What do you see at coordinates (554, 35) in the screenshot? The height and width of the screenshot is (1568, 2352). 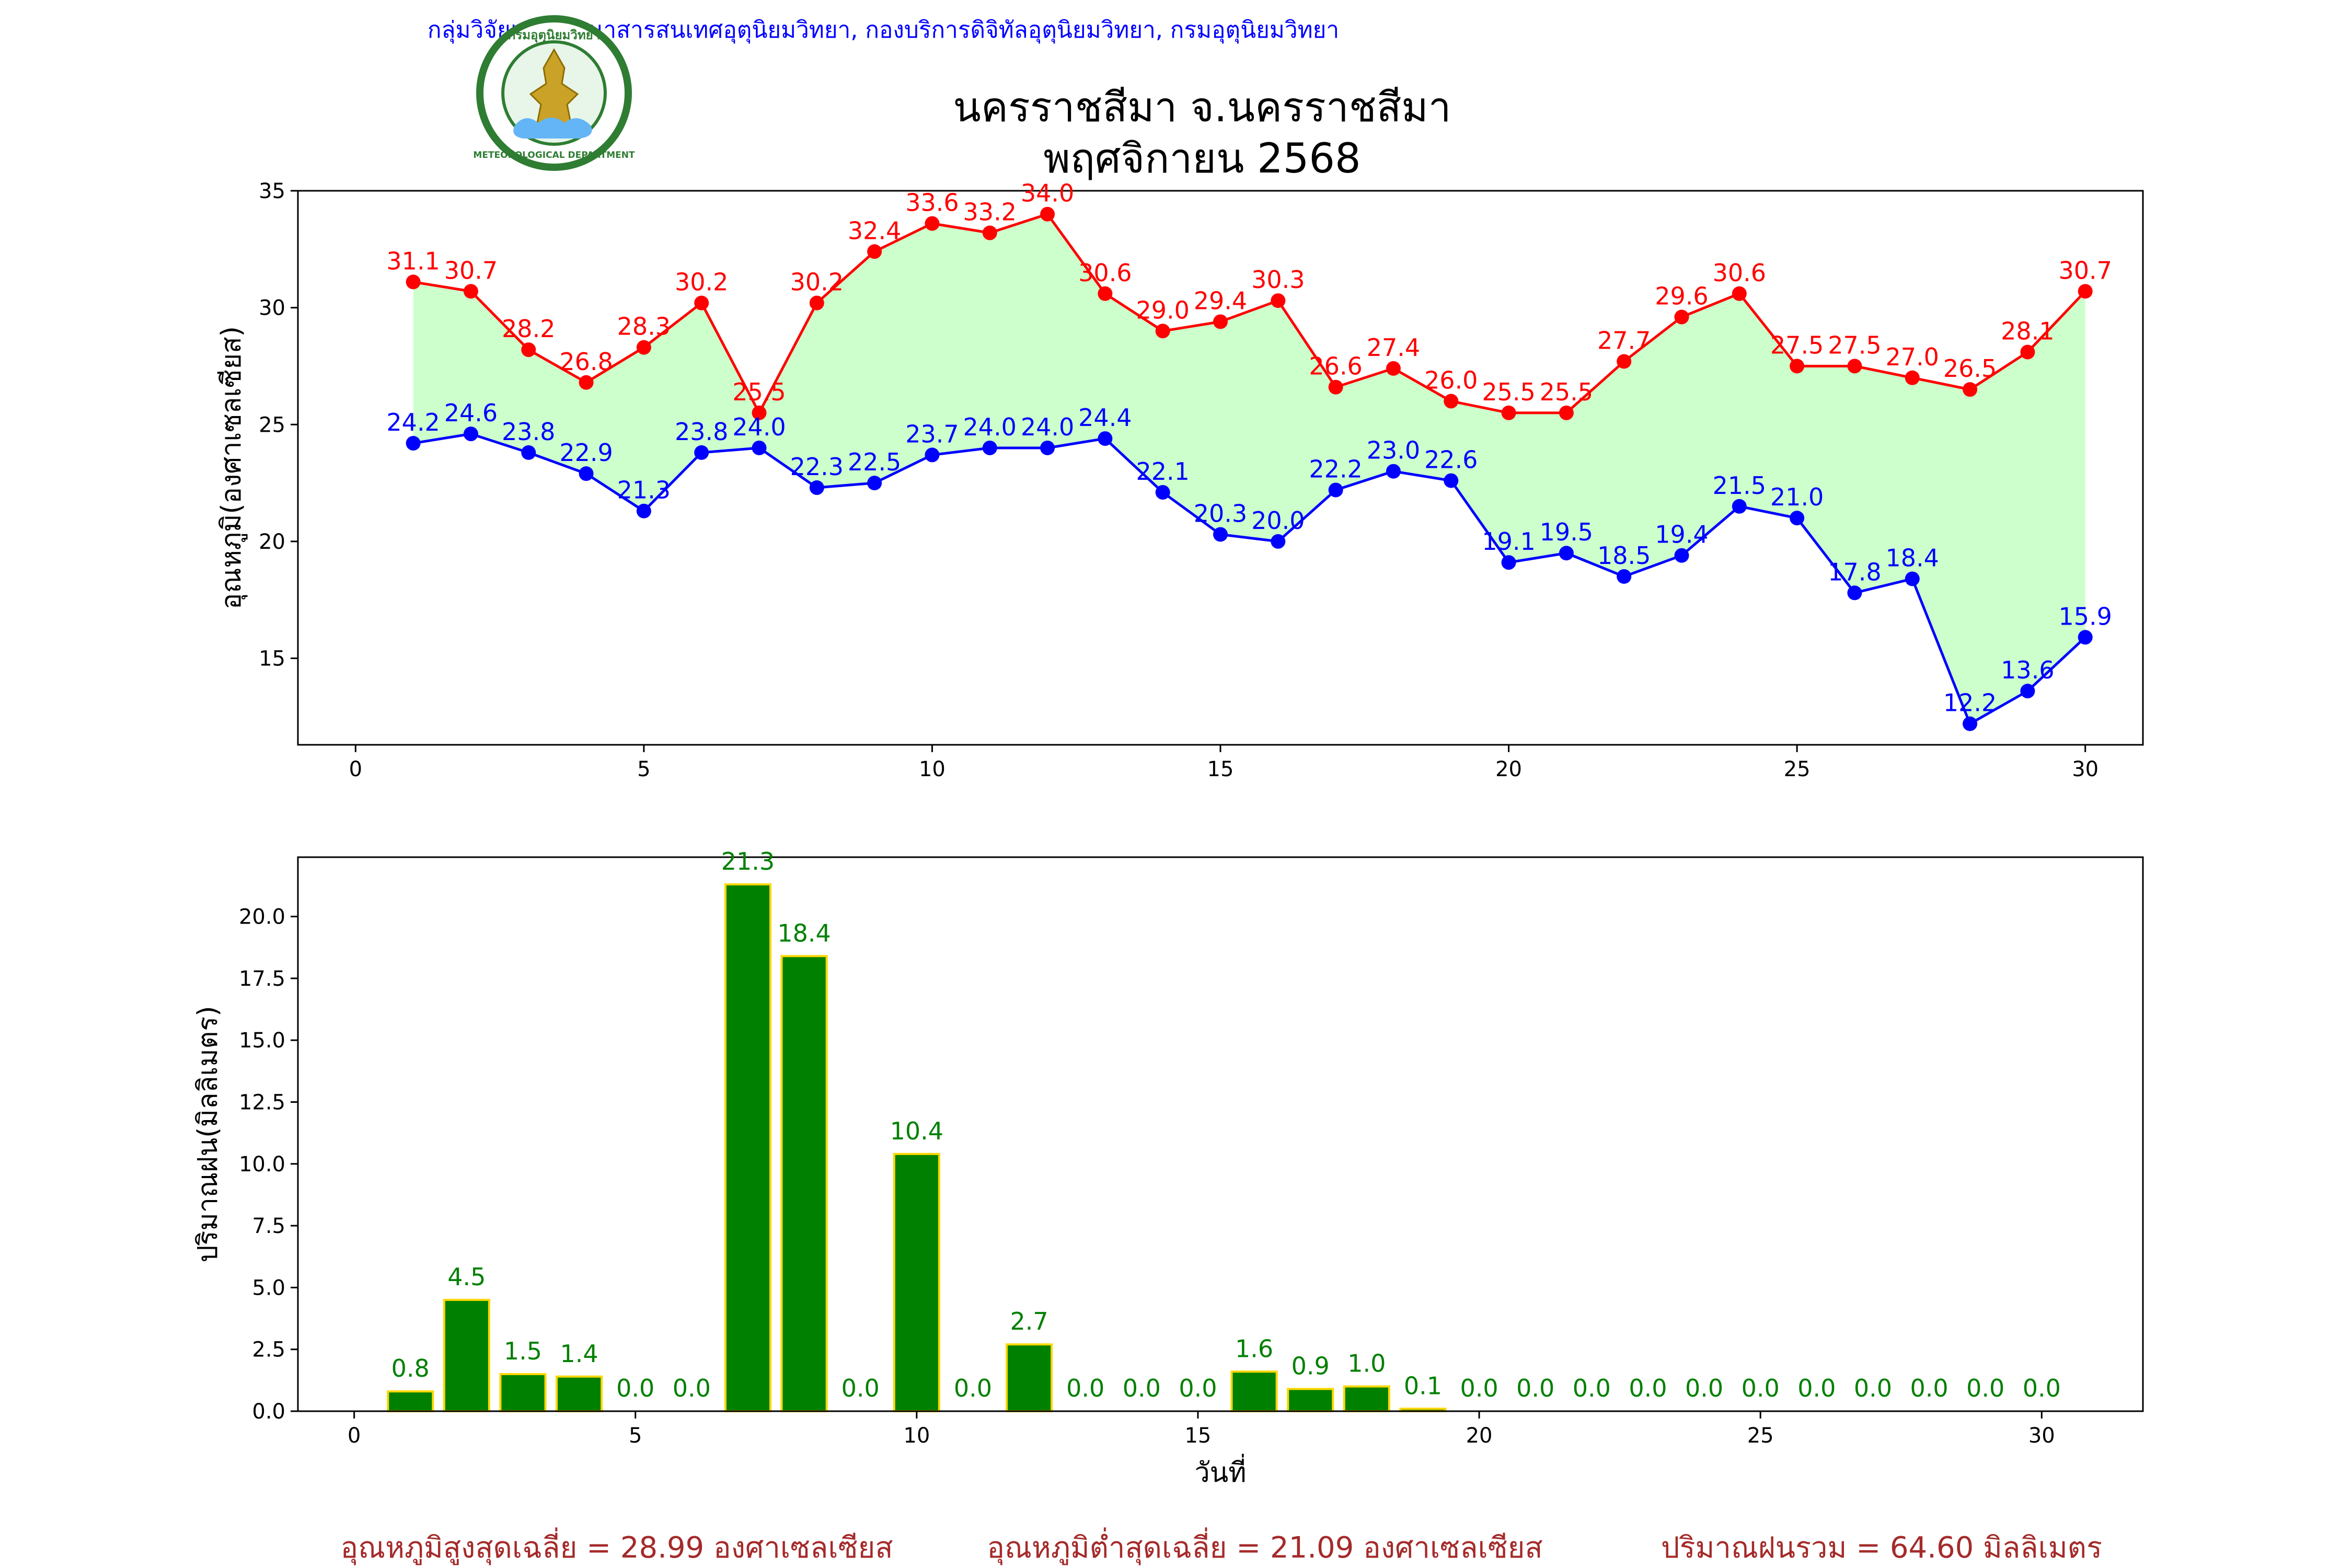 I see `logo-top-text: กรมอุตุนิยมวิทยา` at bounding box center [554, 35].